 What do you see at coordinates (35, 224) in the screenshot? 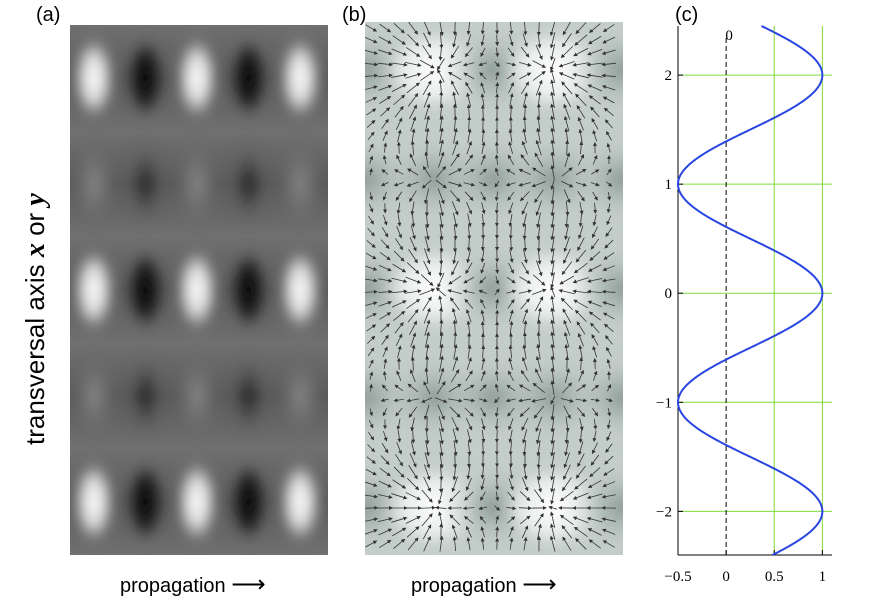
I see `y-label-mid: or` at bounding box center [35, 224].